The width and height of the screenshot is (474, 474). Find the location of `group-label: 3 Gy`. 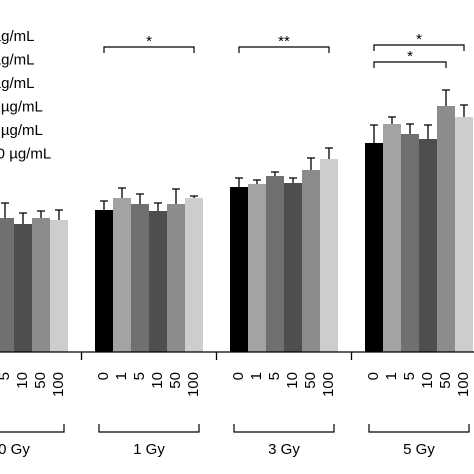

group-label: 3 Gy is located at coordinates (284, 449).